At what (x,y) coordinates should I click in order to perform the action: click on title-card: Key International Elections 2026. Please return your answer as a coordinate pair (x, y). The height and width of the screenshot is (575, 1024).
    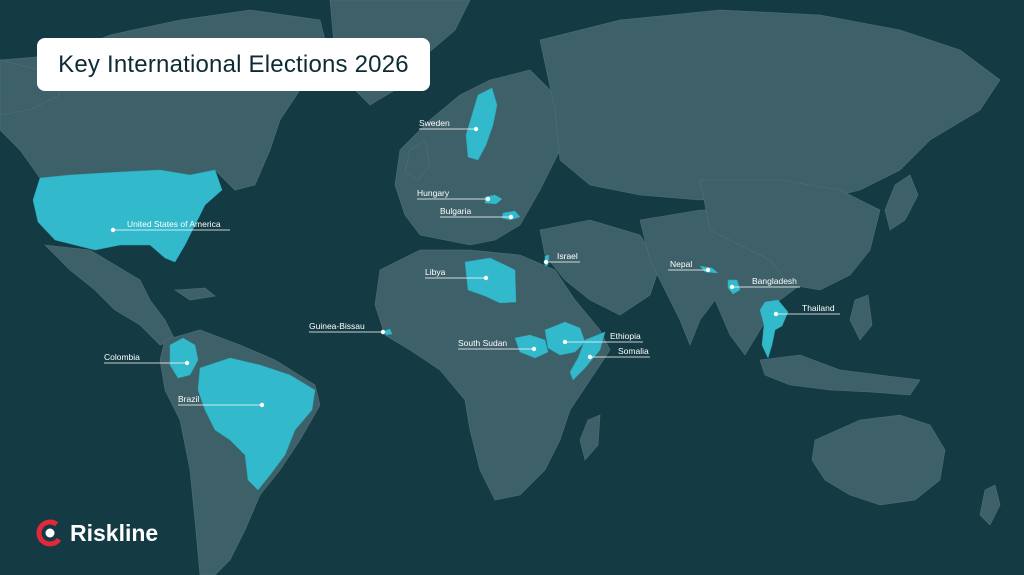
    Looking at the image, I should click on (233, 64).